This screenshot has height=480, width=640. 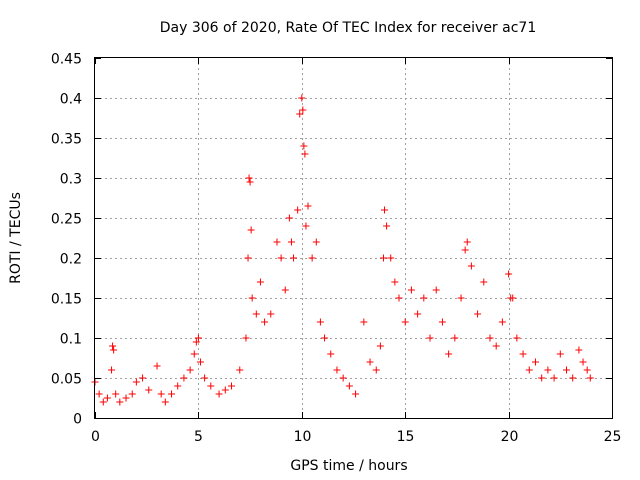 What do you see at coordinates (16, 238) in the screenshot?
I see `y-axis-title: ROTI / TECUs` at bounding box center [16, 238].